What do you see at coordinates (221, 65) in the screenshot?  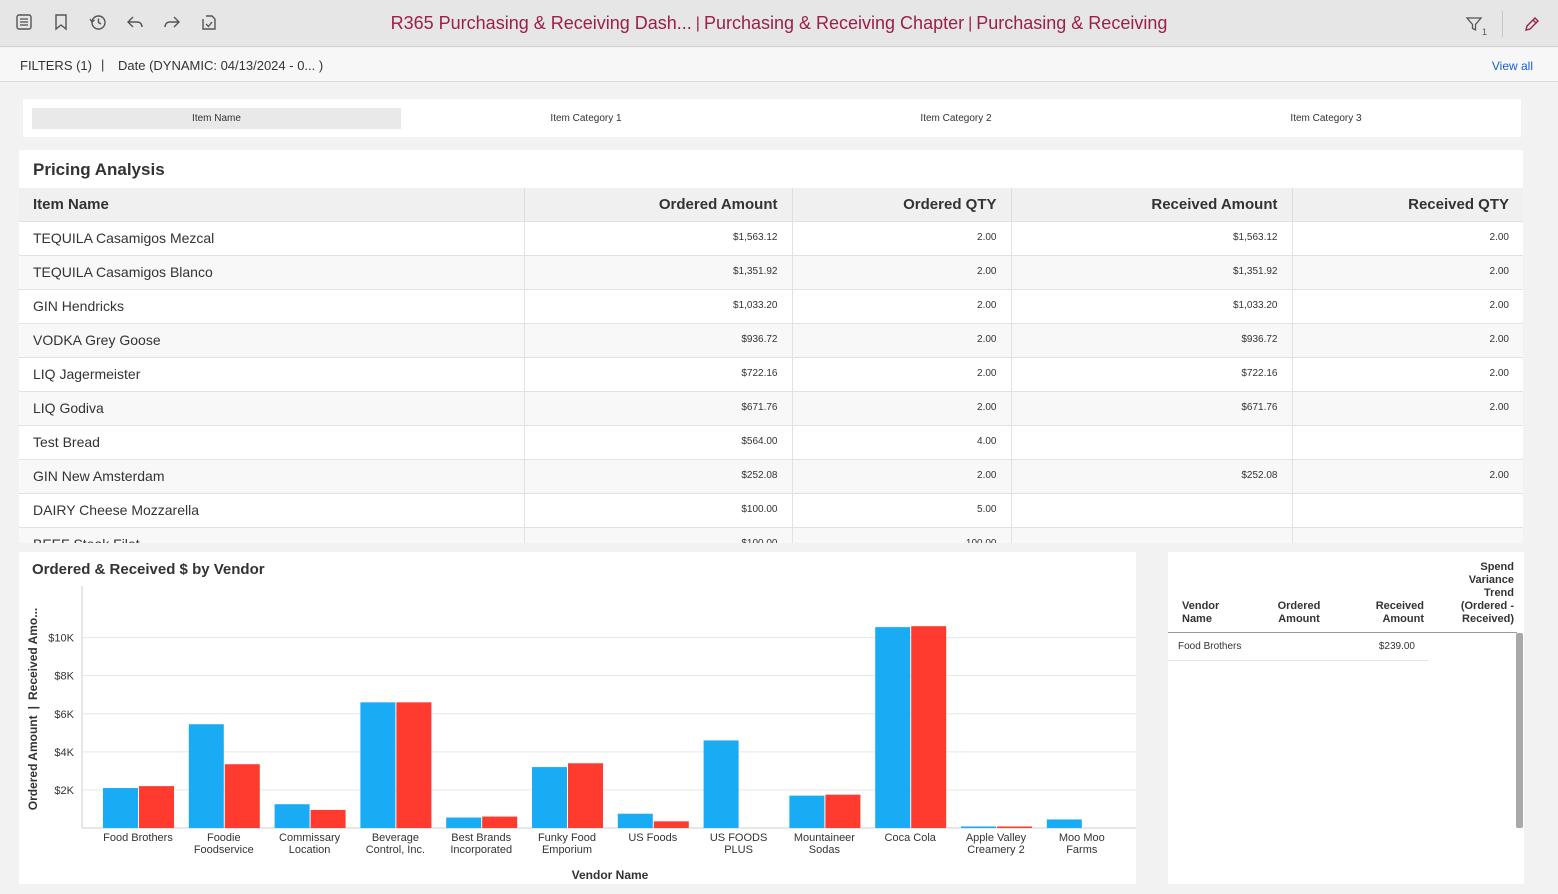 I see `date-filter-chip: Date (DYNAMIC: 04/13/2024 - 0... )` at bounding box center [221, 65].